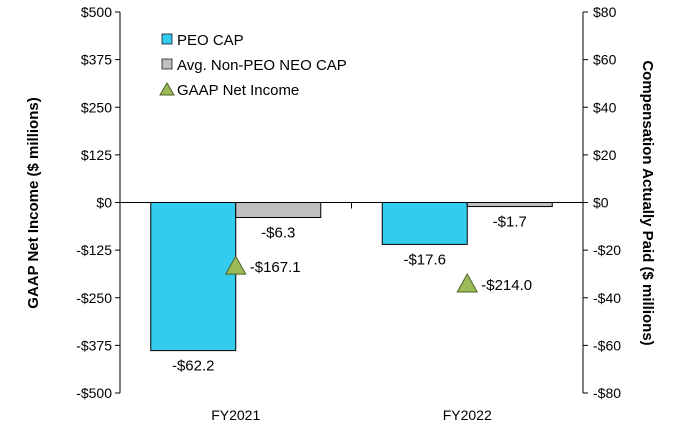  What do you see at coordinates (262, 65) in the screenshot?
I see `legend-label-avg-non-peo-neo-cap: Avg. Non-PEO NEO CAP` at bounding box center [262, 65].